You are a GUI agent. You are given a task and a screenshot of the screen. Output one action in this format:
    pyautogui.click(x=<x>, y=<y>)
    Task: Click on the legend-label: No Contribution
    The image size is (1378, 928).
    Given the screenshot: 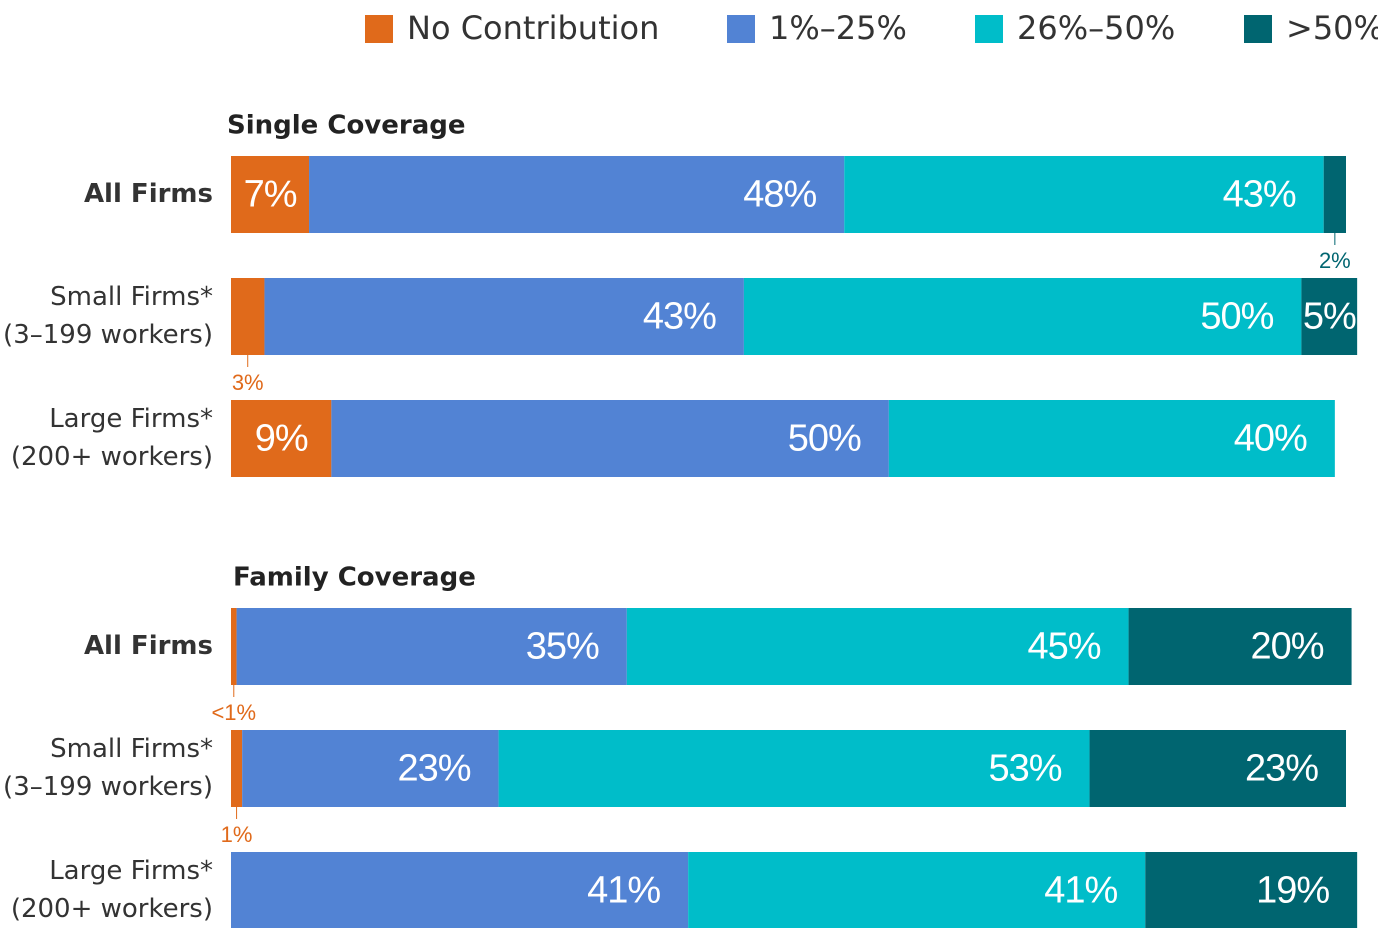 What is the action you would take?
    pyautogui.click(x=533, y=28)
    